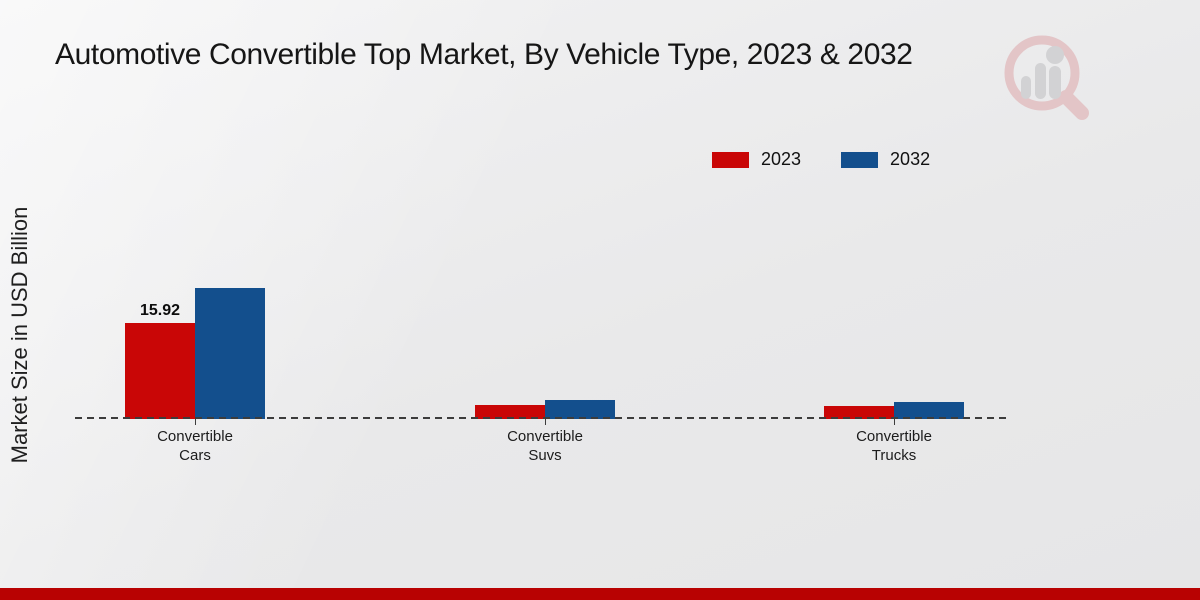 This screenshot has width=1200, height=600. I want to click on bar-value-label: 15.92, so click(160, 310).